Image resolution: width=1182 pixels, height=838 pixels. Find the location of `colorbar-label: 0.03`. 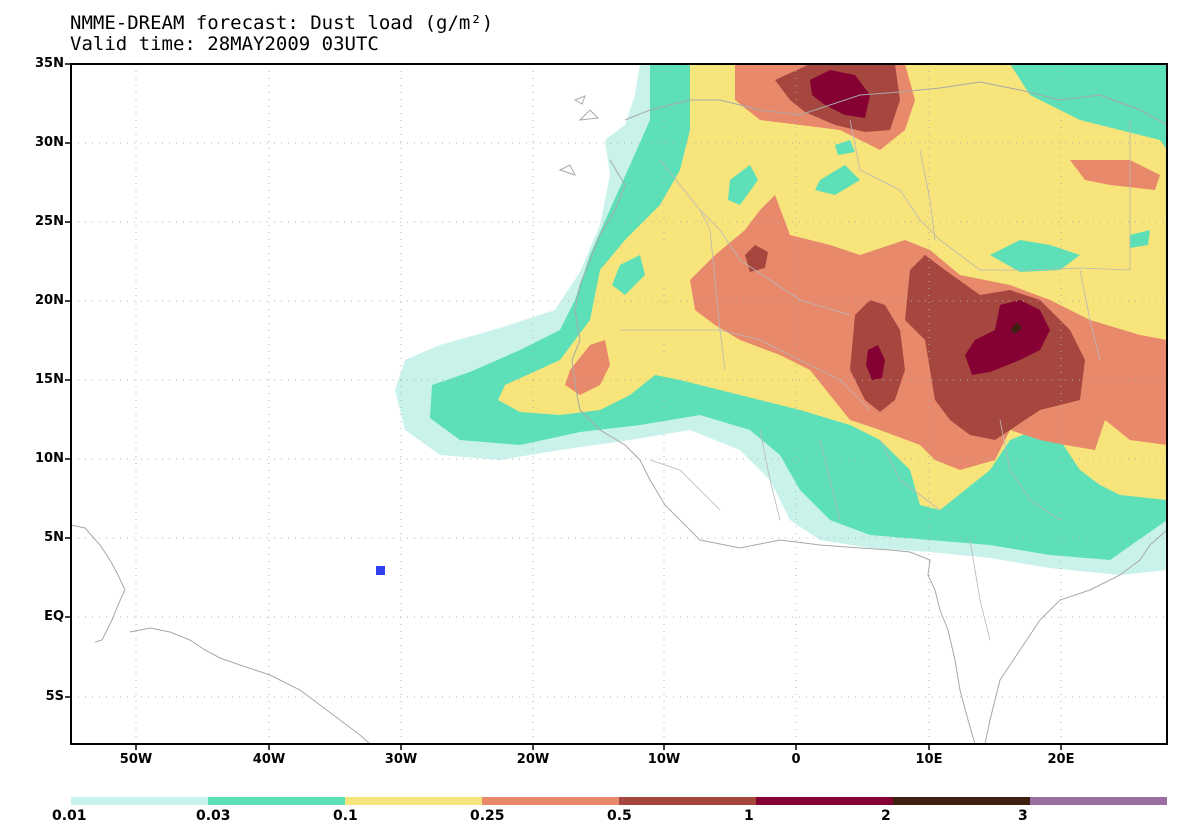

colorbar-label: 0.03 is located at coordinates (213, 816).